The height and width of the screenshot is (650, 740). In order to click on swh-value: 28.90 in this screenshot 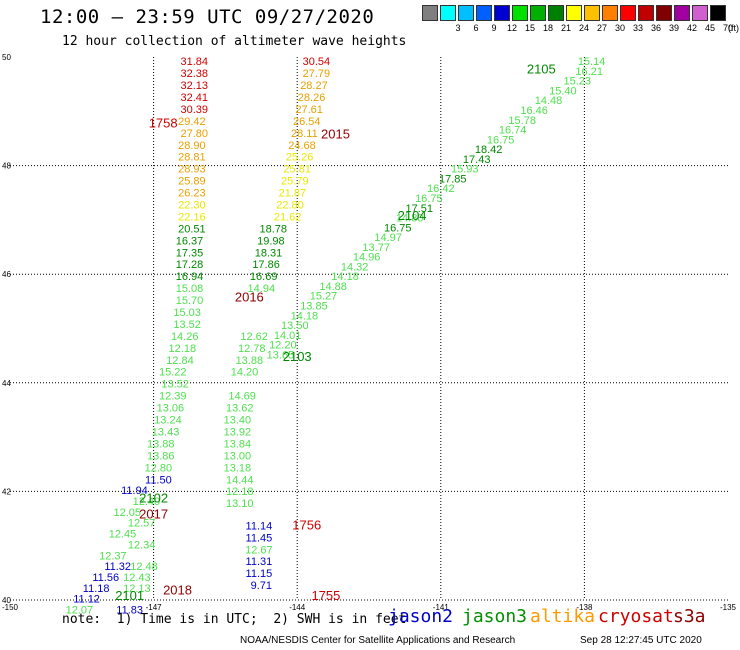, I will do `click(192, 146)`.